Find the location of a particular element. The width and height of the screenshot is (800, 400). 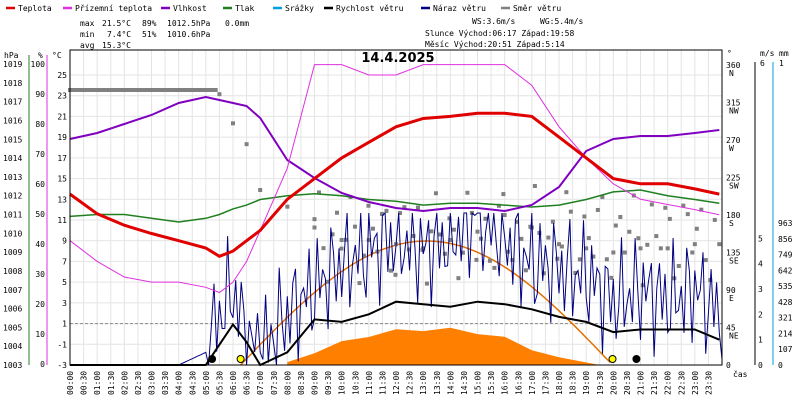

x-tick: 15:30 is located at coordinates (491, 383).